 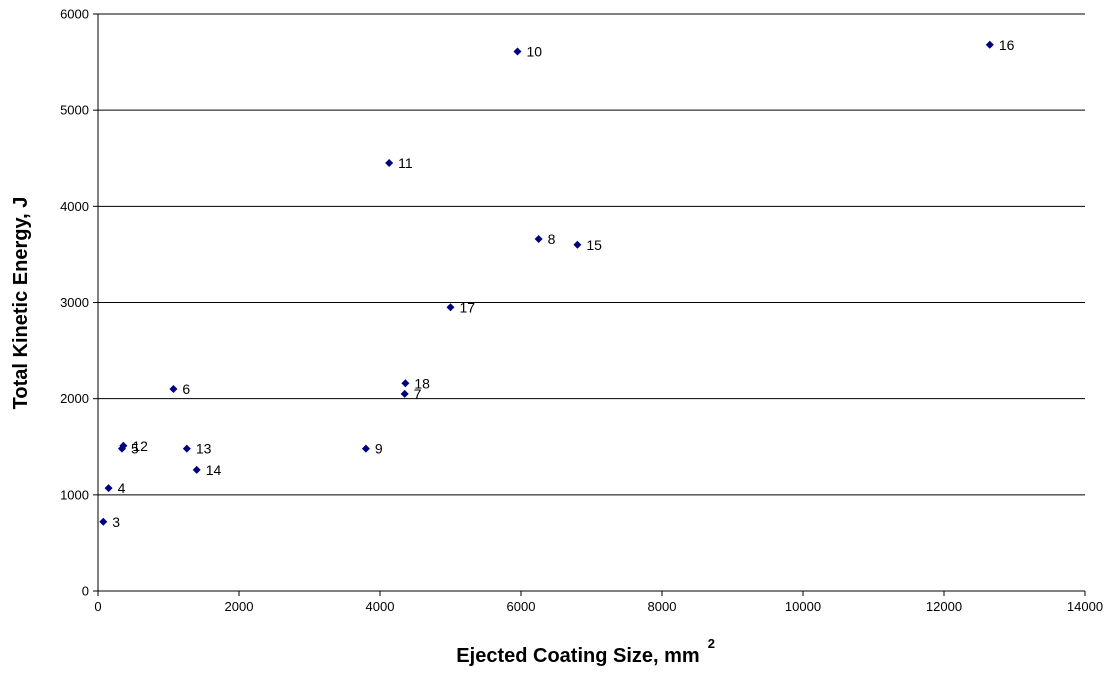 I want to click on point-label-14: 14, so click(x=214, y=470).